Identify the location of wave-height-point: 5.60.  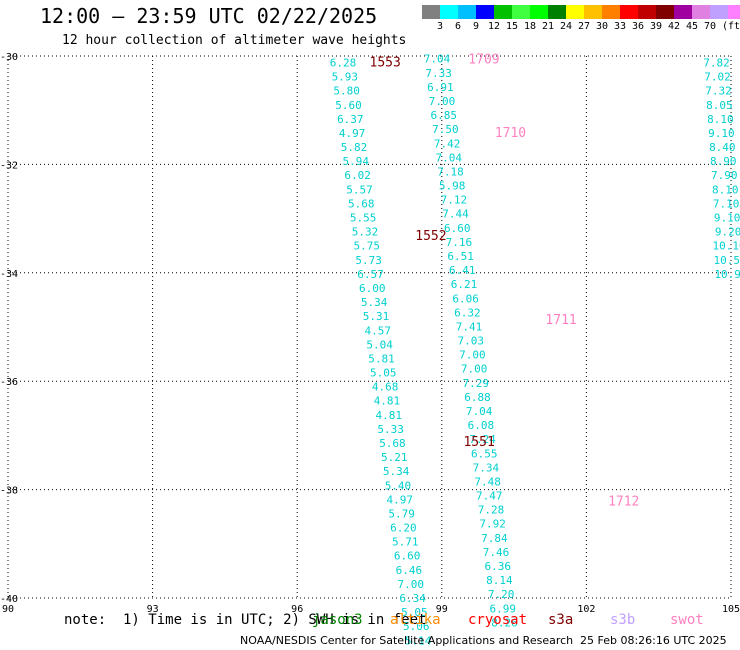
(348, 105).